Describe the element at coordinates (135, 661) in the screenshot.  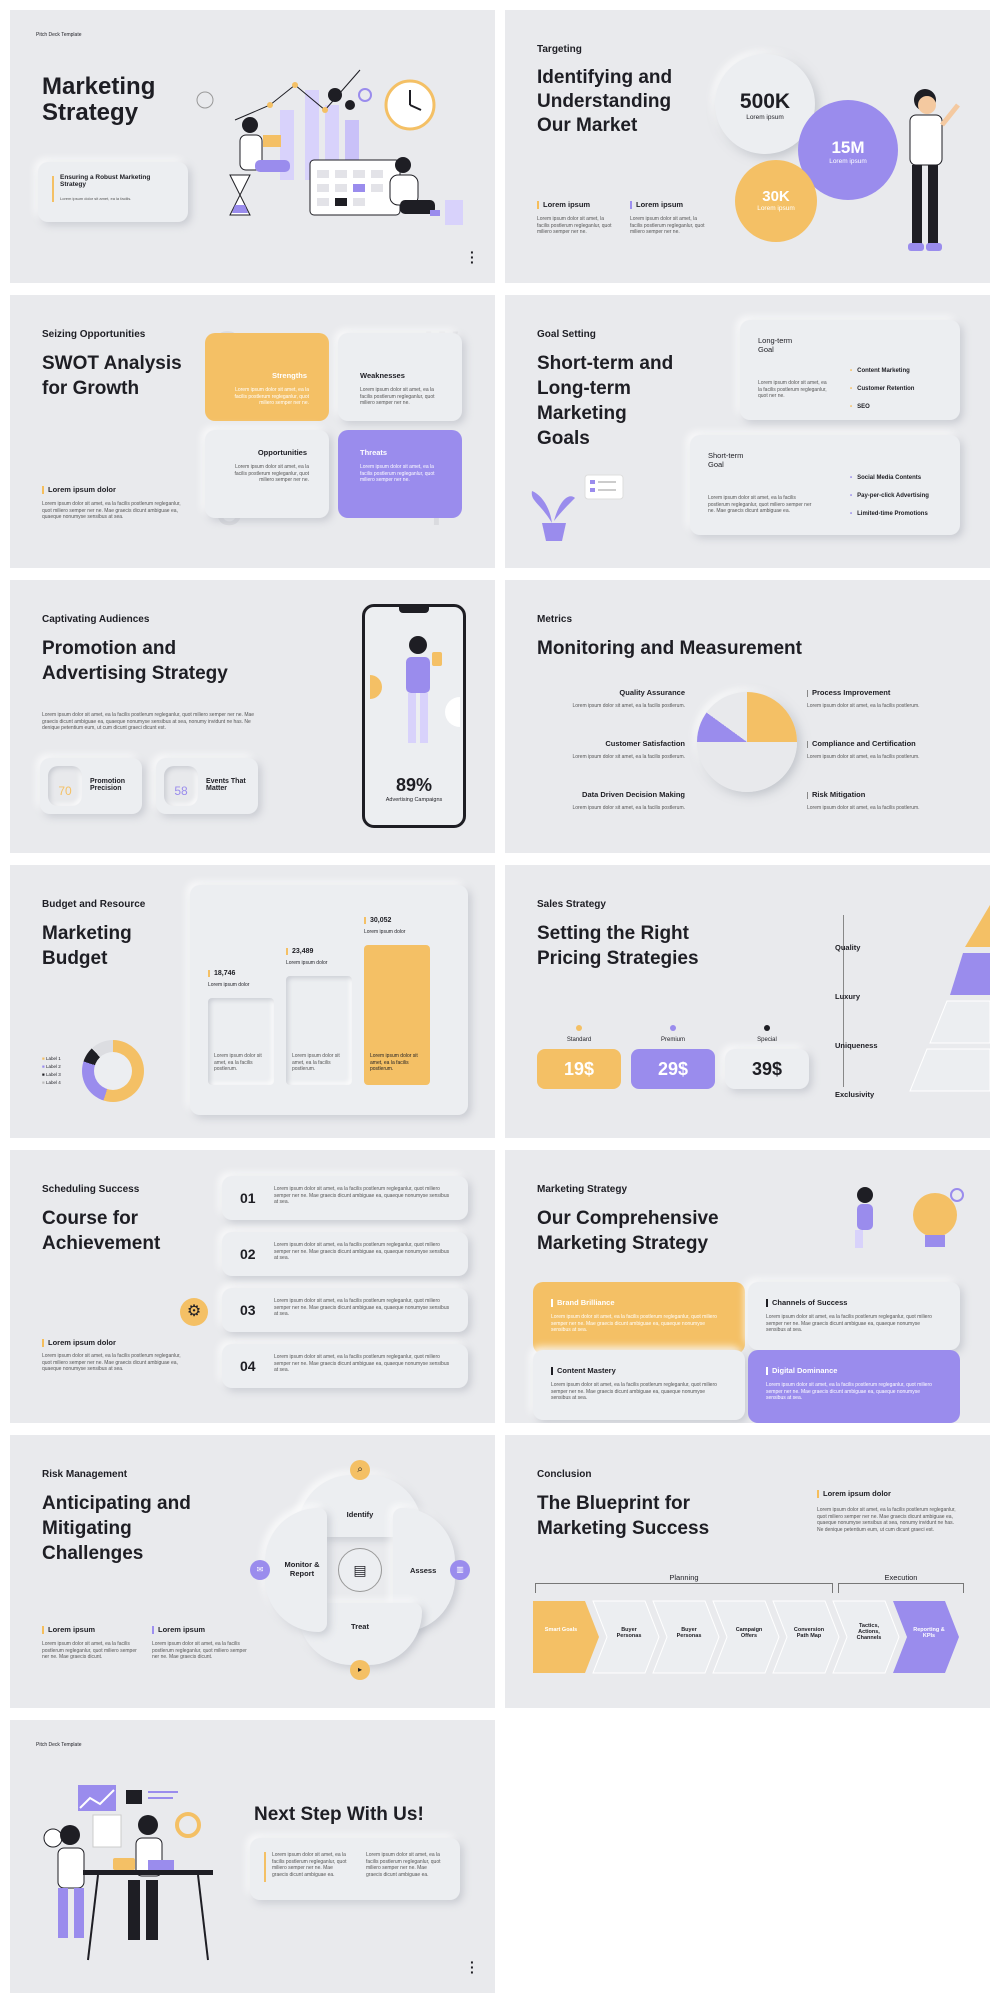
I see `slide-title: Promotion and Advertising Strategy` at that location.